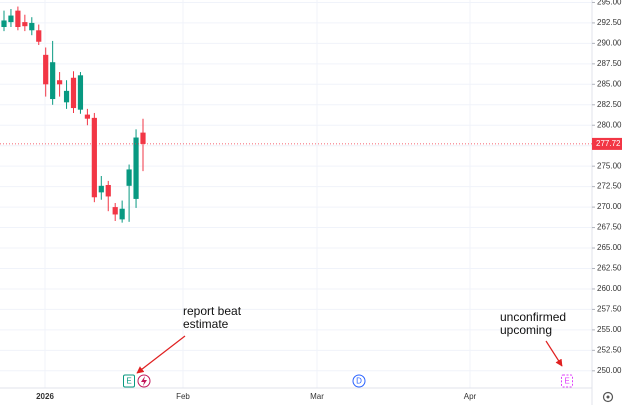 This screenshot has width=624, height=405. What do you see at coordinates (609, 124) in the screenshot?
I see `y-tick-label: 280.00` at bounding box center [609, 124].